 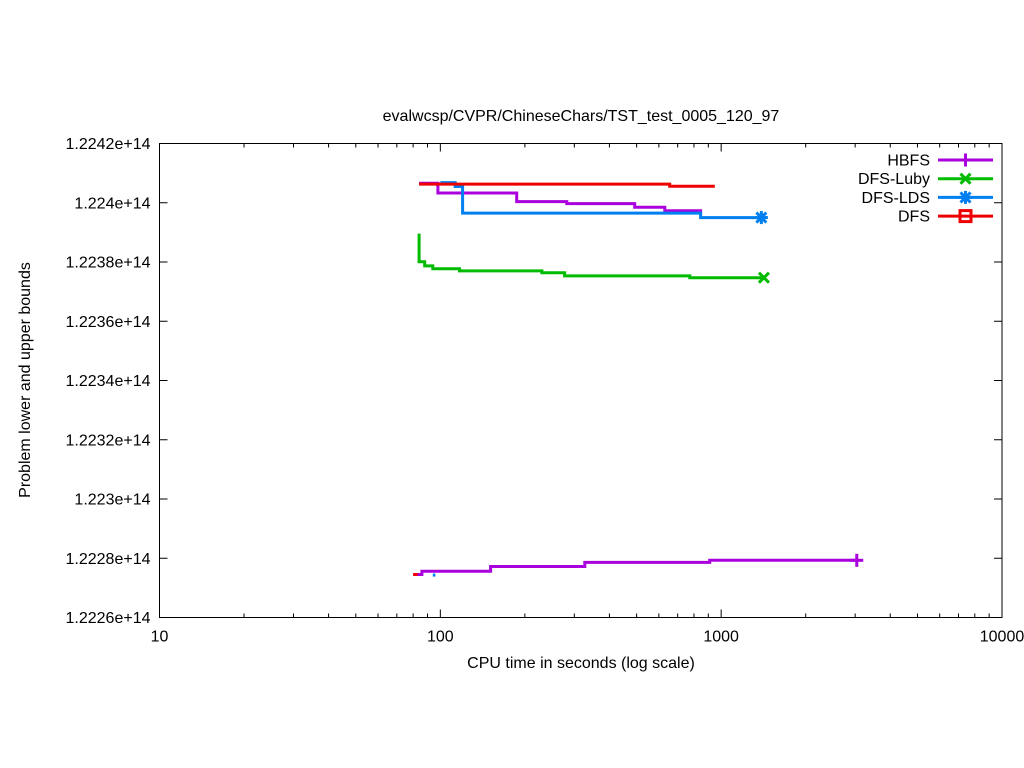 I want to click on asterisk-marker-DFS-LDS, so click(x=761, y=217).